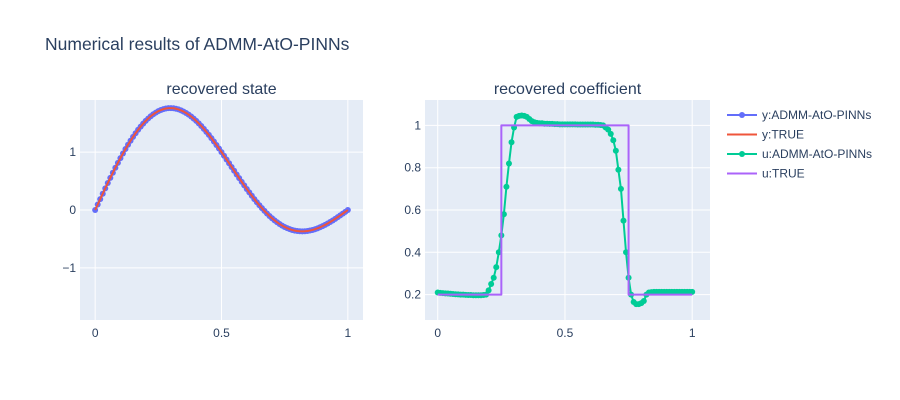  I want to click on legend-item: u:ADMM-AtO-PINNs, so click(799, 154).